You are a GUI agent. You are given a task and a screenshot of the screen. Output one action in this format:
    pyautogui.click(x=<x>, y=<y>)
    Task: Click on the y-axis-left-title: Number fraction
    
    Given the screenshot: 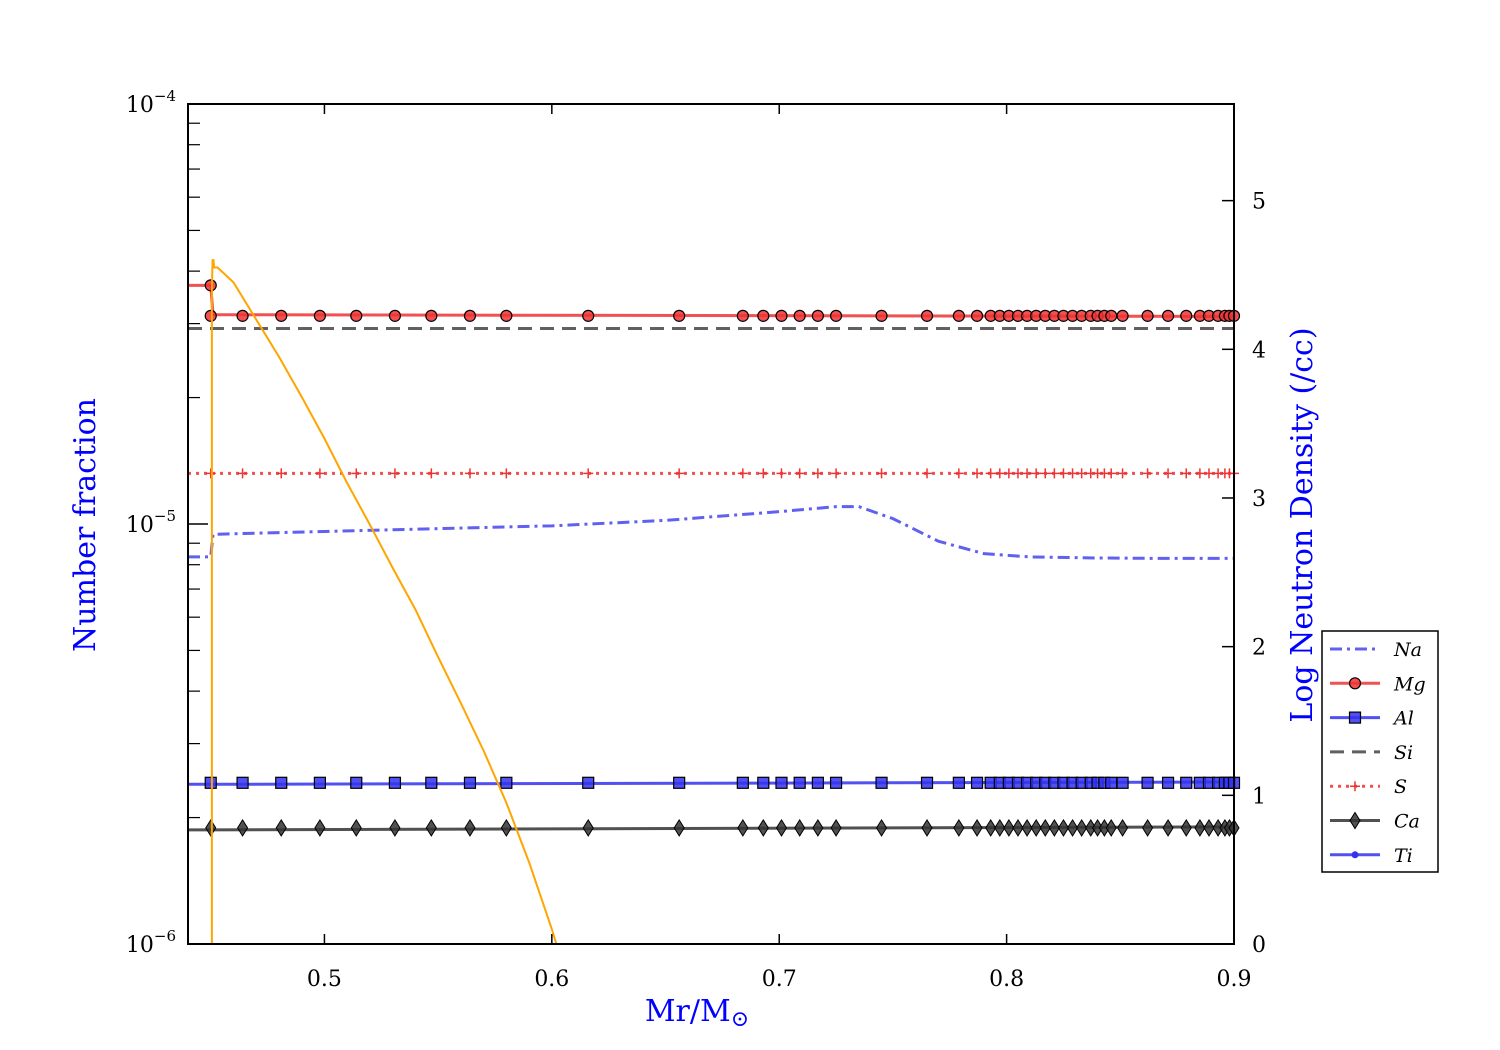 What is the action you would take?
    pyautogui.click(x=85, y=525)
    